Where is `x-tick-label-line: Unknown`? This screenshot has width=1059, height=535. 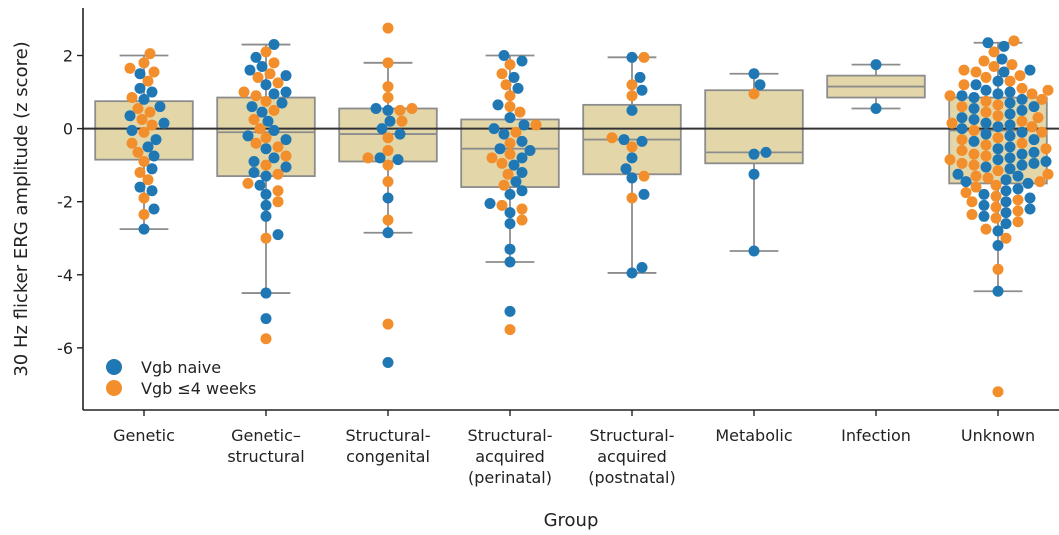 x-tick-label-line: Unknown is located at coordinates (998, 435).